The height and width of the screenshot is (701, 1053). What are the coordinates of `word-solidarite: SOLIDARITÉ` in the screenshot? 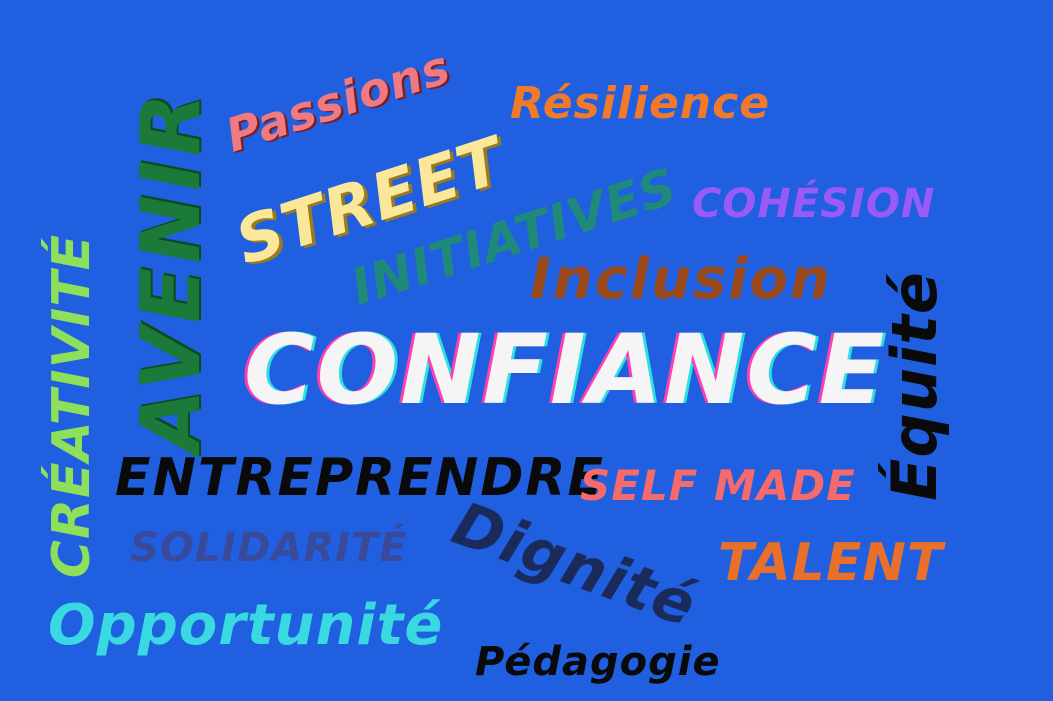 It's located at (269, 548).